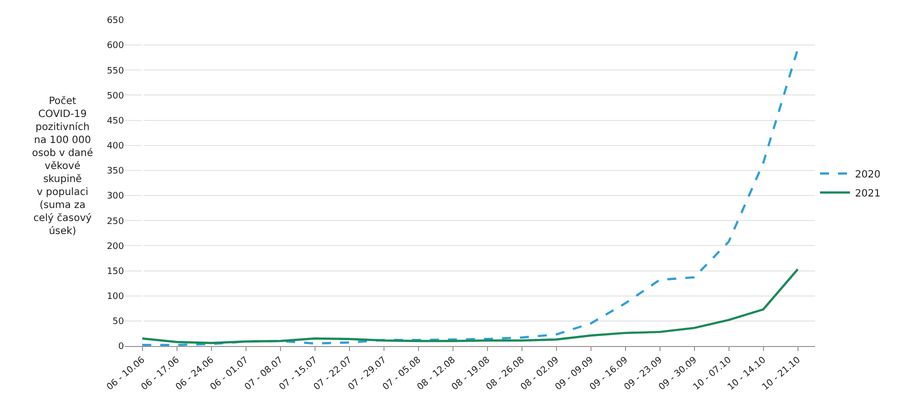  Describe the element at coordinates (115, 221) in the screenshot. I see `y-tick-label: 250` at that location.